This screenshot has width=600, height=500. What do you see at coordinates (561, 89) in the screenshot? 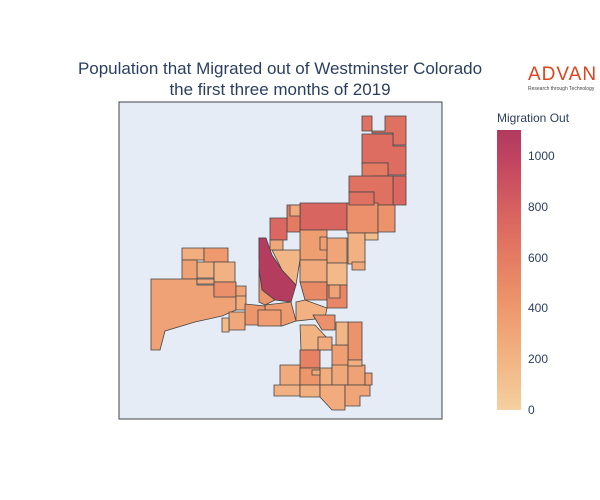
I see `logo-tagline: Research through Technology` at bounding box center [561, 89].